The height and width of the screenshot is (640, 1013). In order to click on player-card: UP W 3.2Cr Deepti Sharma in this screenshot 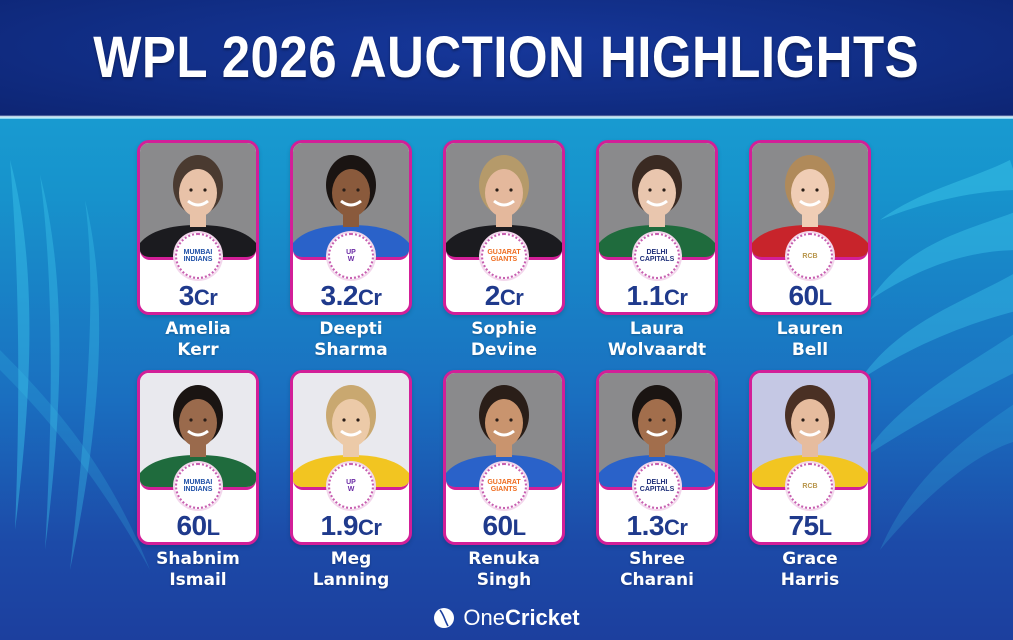, I will do `click(351, 250)`.